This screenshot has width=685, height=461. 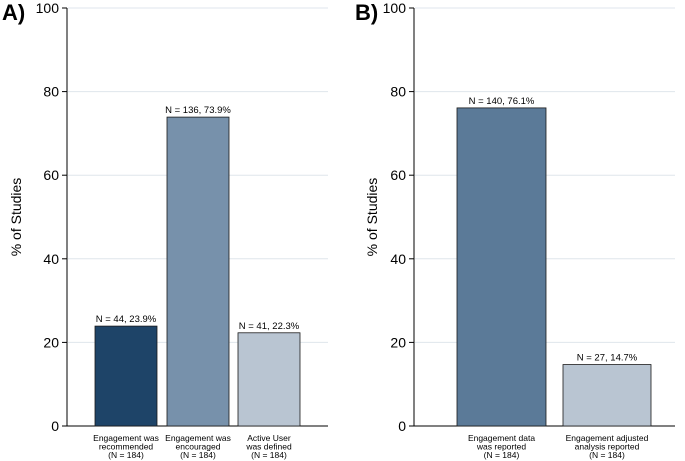 I want to click on category-label-line: analysis reported, so click(x=607, y=447).